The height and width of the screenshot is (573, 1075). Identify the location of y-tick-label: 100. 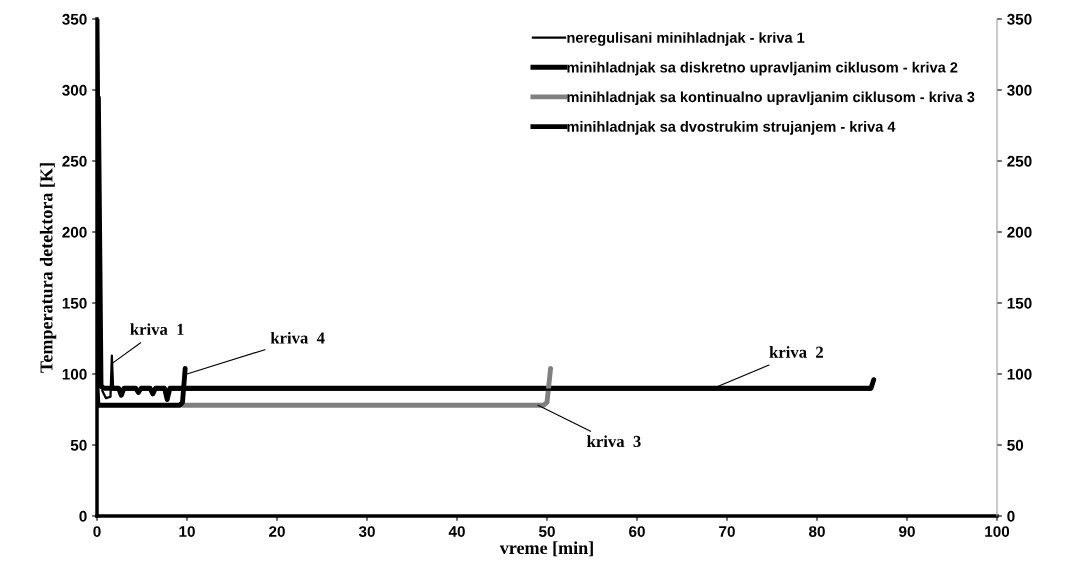
(74, 374).